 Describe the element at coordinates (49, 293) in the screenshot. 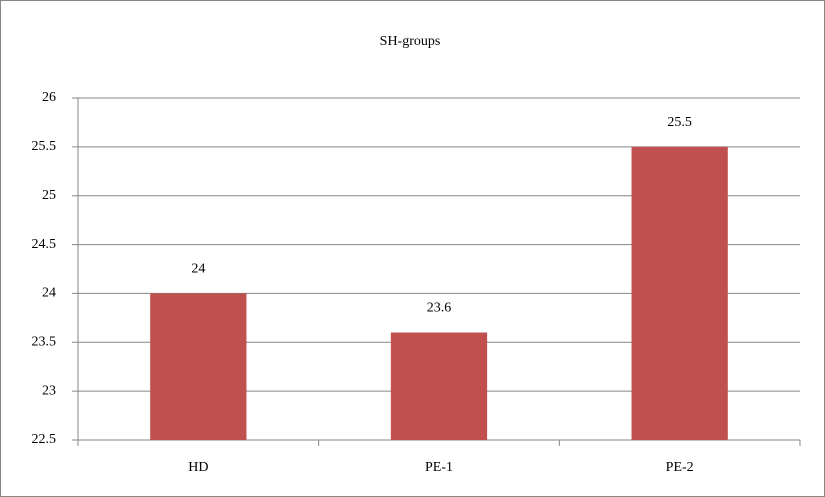

I see `y-tick-label: 24` at that location.